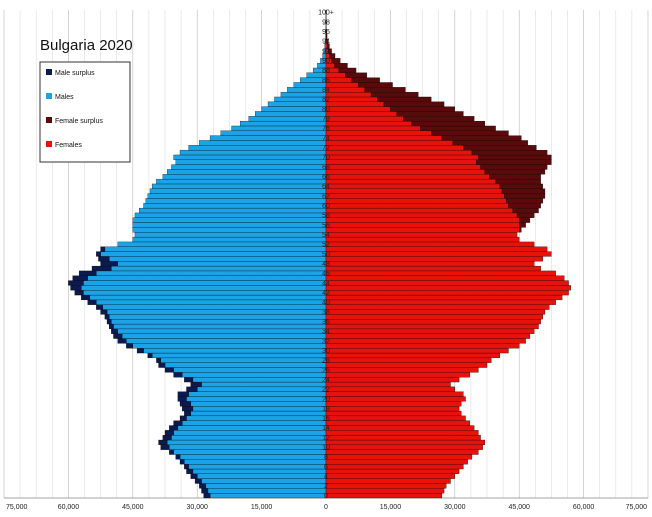 Image resolution: width=652 pixels, height=517 pixels. Describe the element at coordinates (326, 448) in the screenshot. I see `age-tick-label: 10` at that location.